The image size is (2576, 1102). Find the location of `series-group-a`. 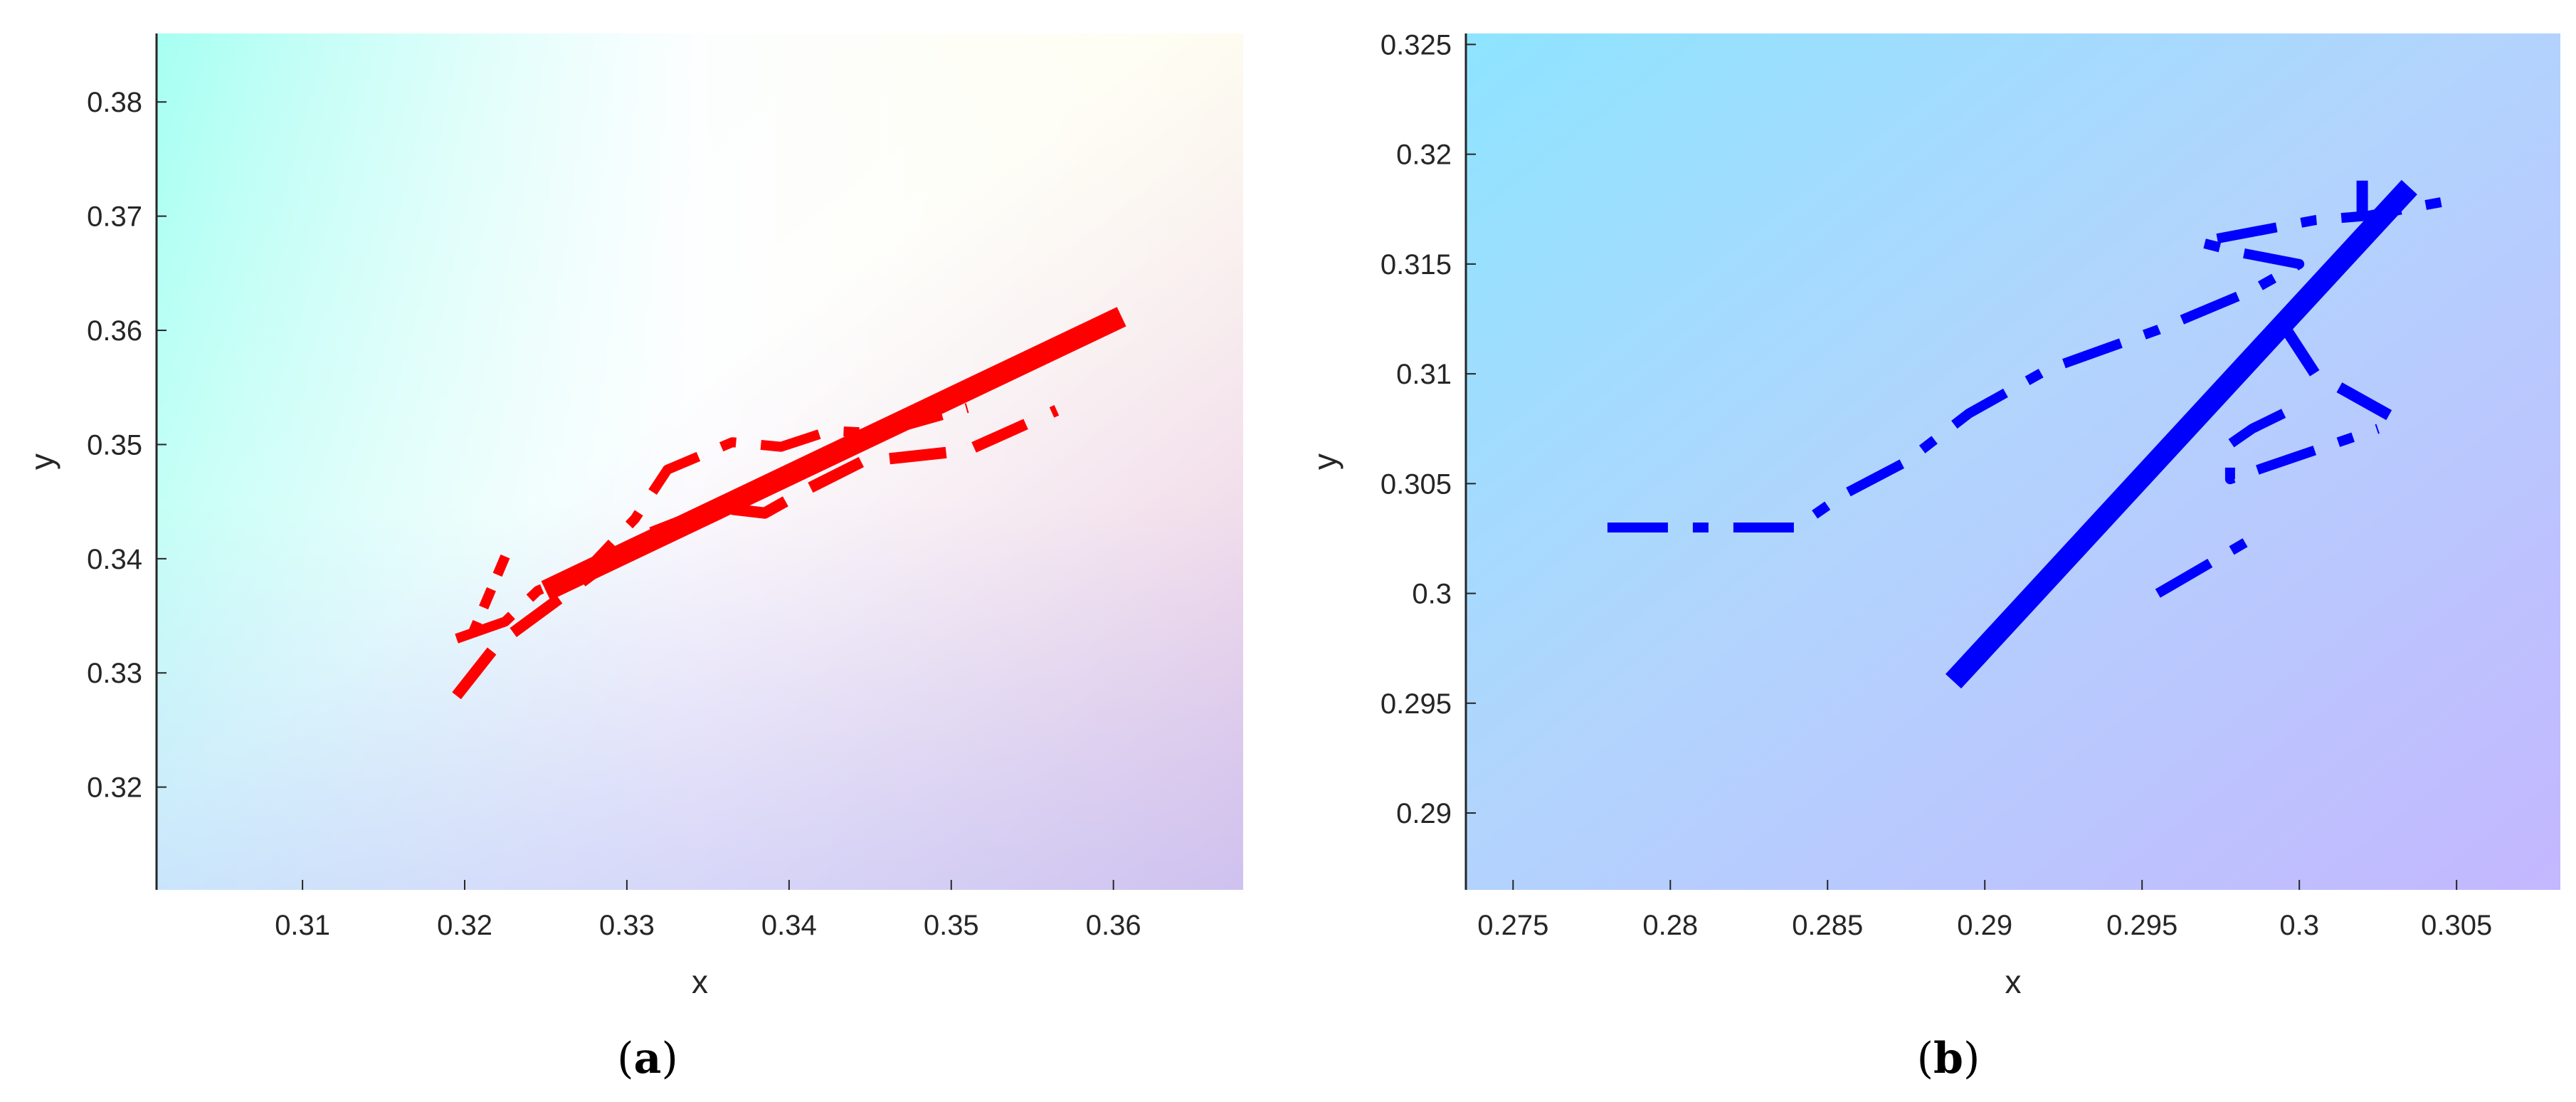

series-group-a is located at coordinates (789, 503).